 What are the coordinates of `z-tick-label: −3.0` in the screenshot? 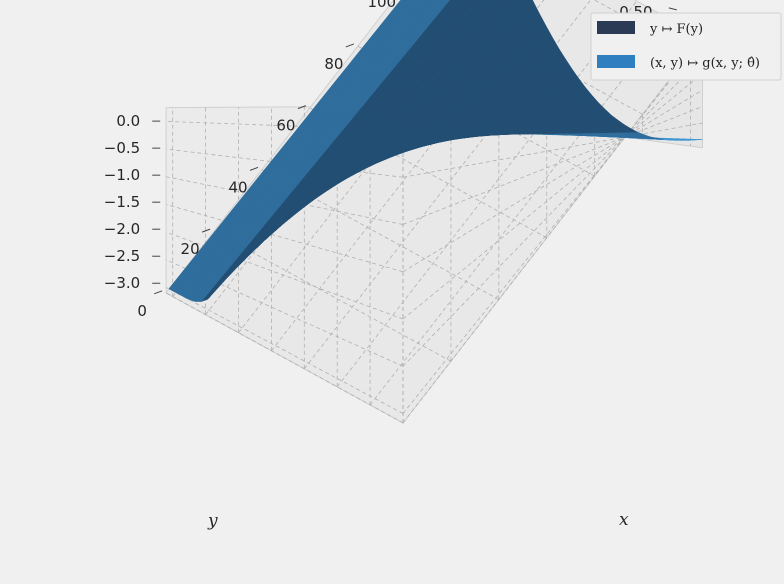 It's located at (122, 283).